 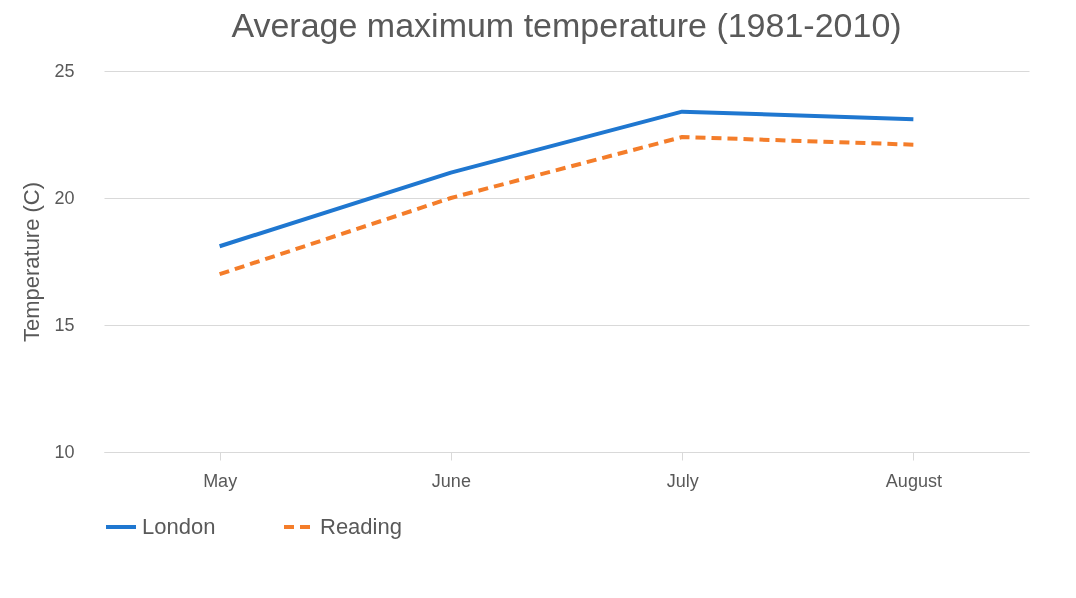 I want to click on x-tick-label: July, so click(x=682, y=480).